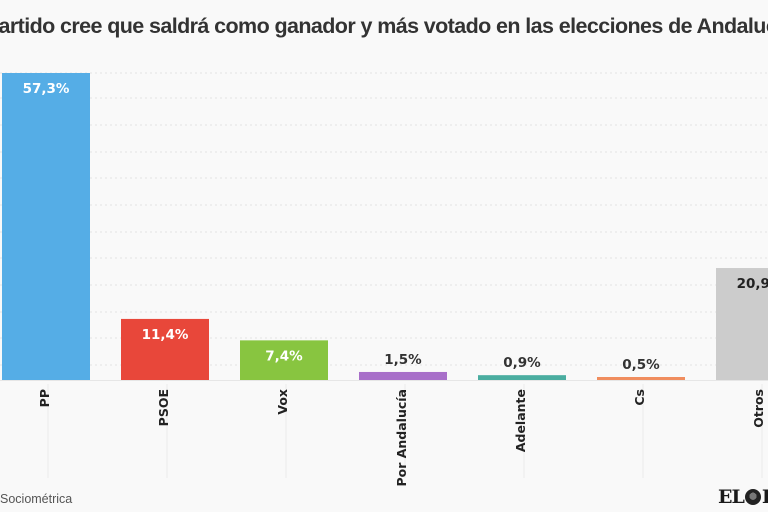 The width and height of the screenshot is (768, 512). Describe the element at coordinates (758, 408) in the screenshot. I see `category-label-otros: Otros` at that location.